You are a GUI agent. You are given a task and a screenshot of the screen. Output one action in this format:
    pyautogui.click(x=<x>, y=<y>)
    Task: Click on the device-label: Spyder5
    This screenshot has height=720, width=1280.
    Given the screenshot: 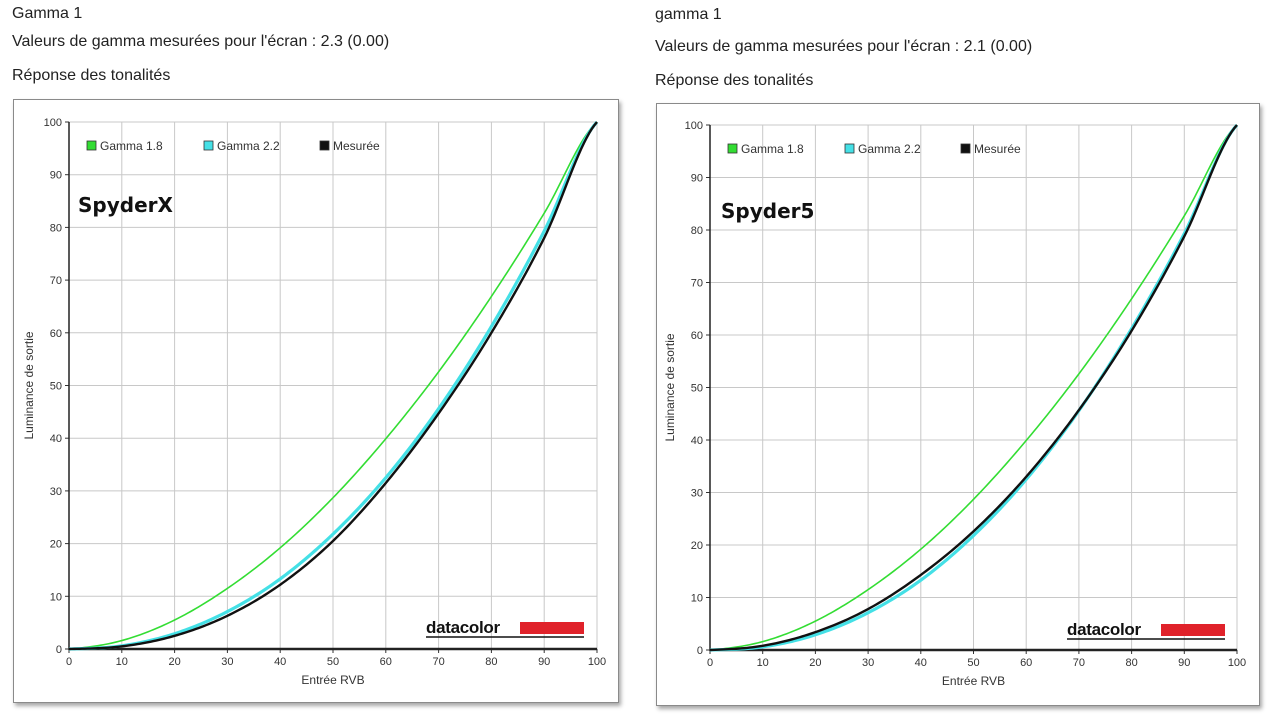 What is the action you would take?
    pyautogui.click(x=767, y=211)
    